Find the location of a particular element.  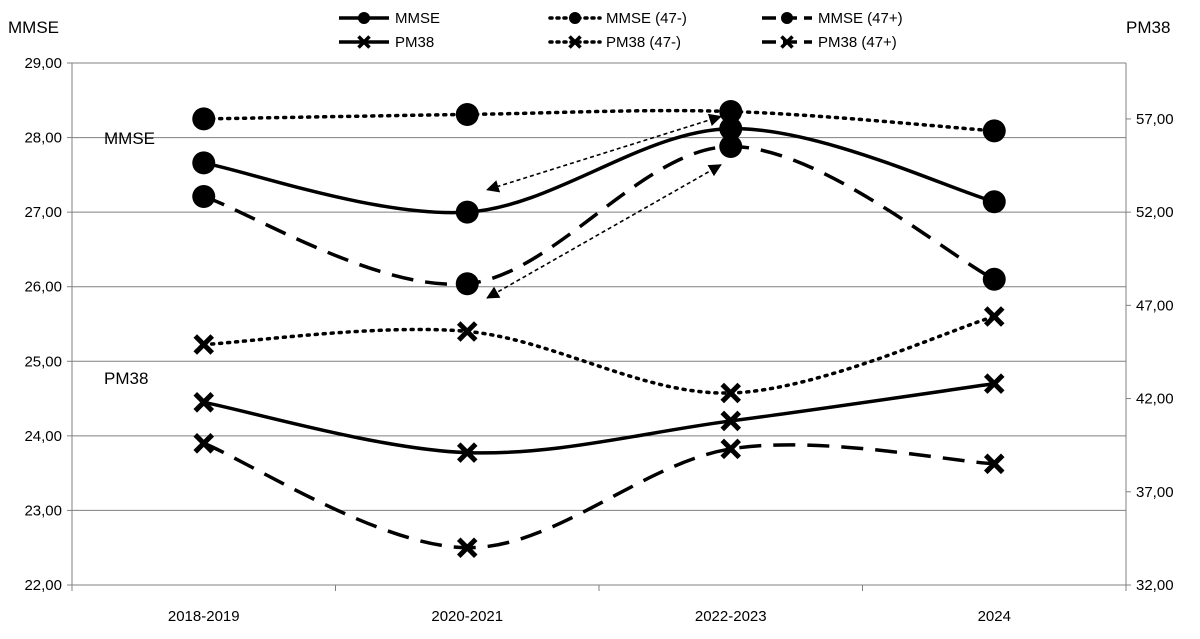

legend-item: MMSE (47+) is located at coordinates (832, 18).